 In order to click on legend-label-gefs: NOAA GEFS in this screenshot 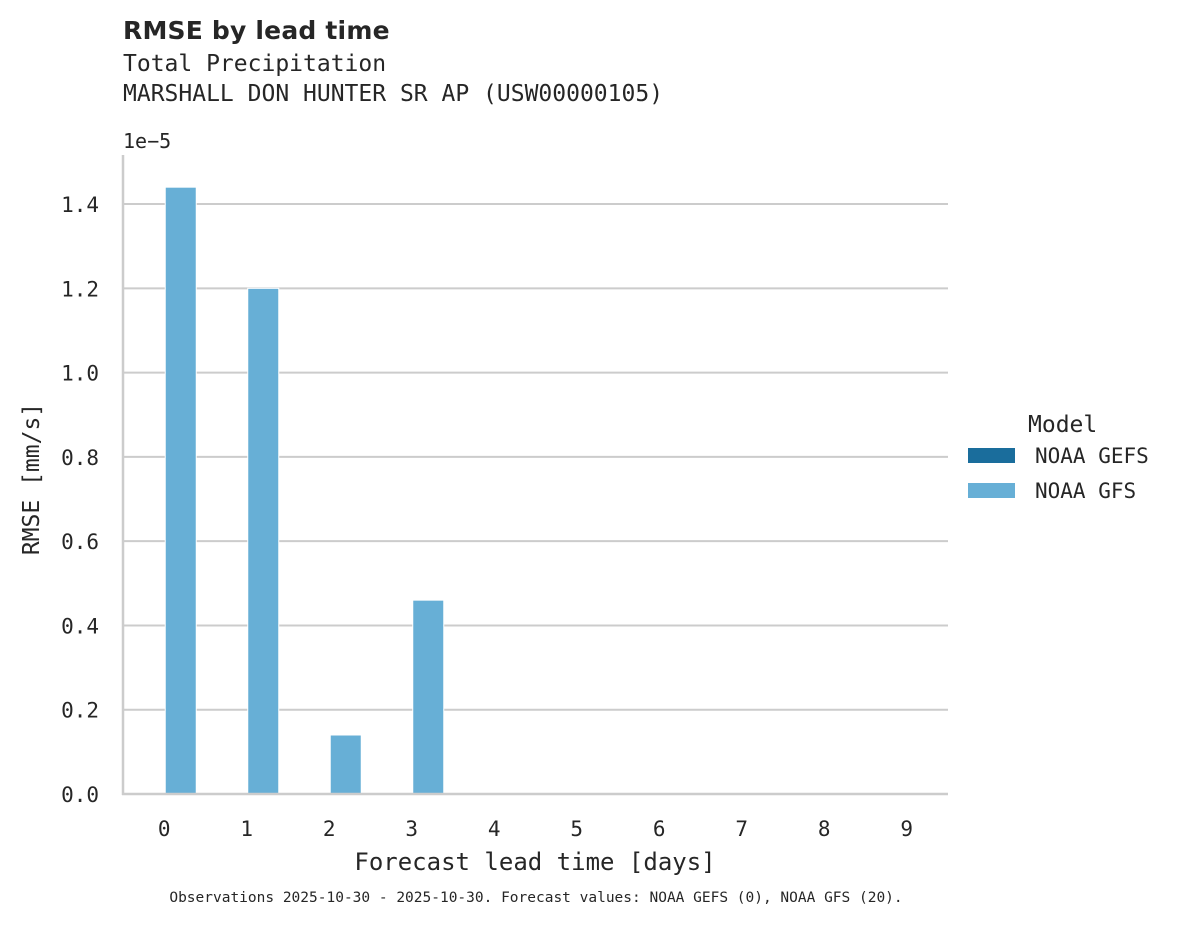, I will do `click(1092, 455)`.